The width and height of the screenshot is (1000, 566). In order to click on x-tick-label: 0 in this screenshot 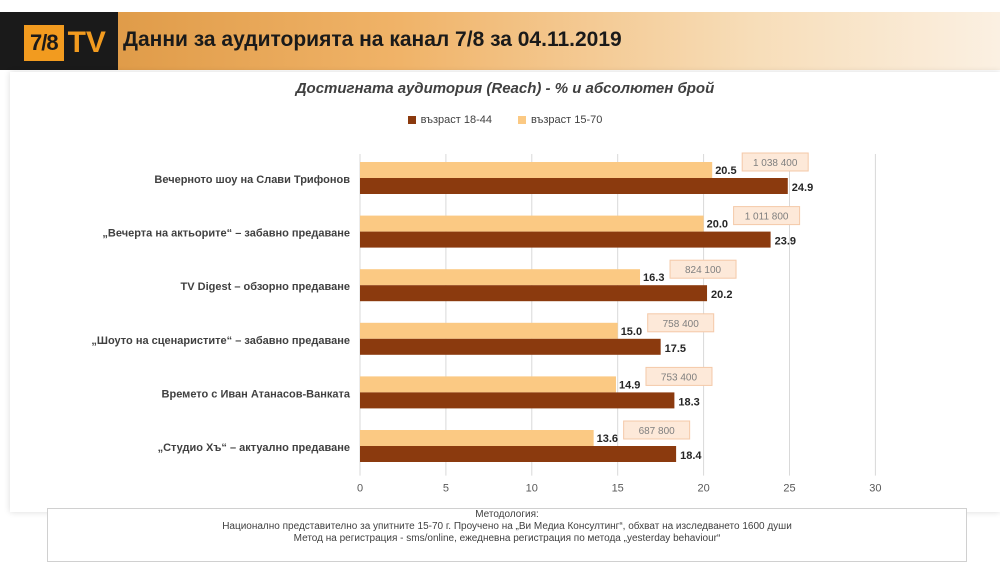, I will do `click(360, 489)`.